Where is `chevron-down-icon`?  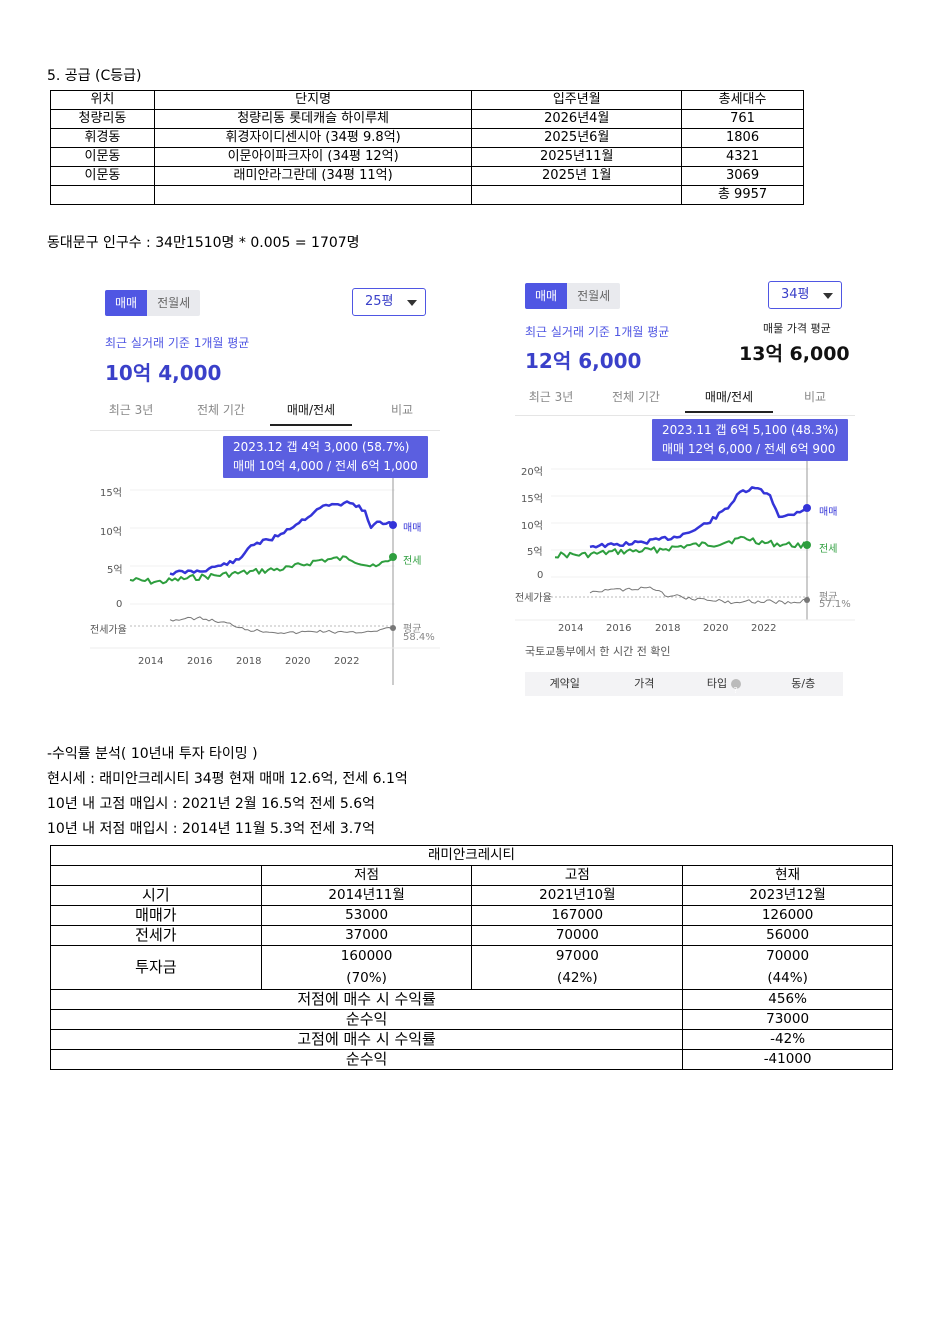 chevron-down-icon is located at coordinates (828, 296).